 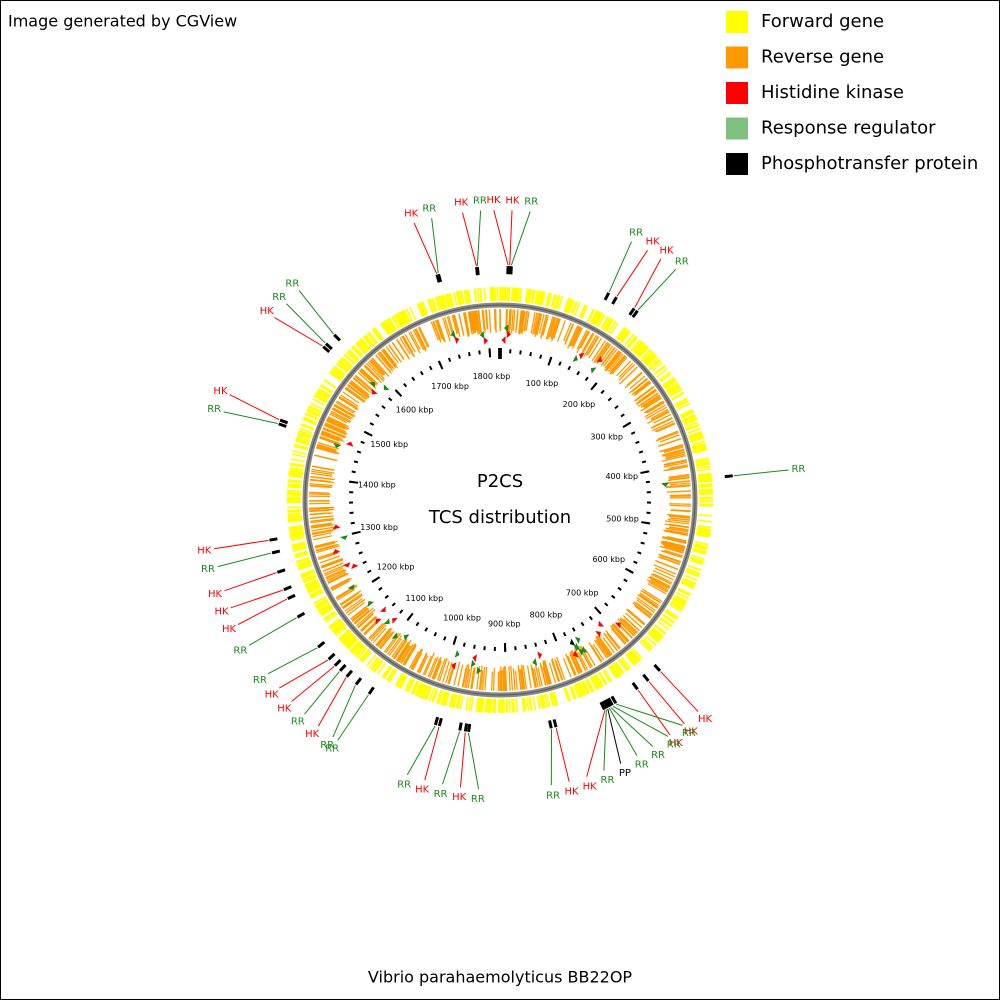 What do you see at coordinates (737, 22) in the screenshot?
I see `legend-swatch` at bounding box center [737, 22].